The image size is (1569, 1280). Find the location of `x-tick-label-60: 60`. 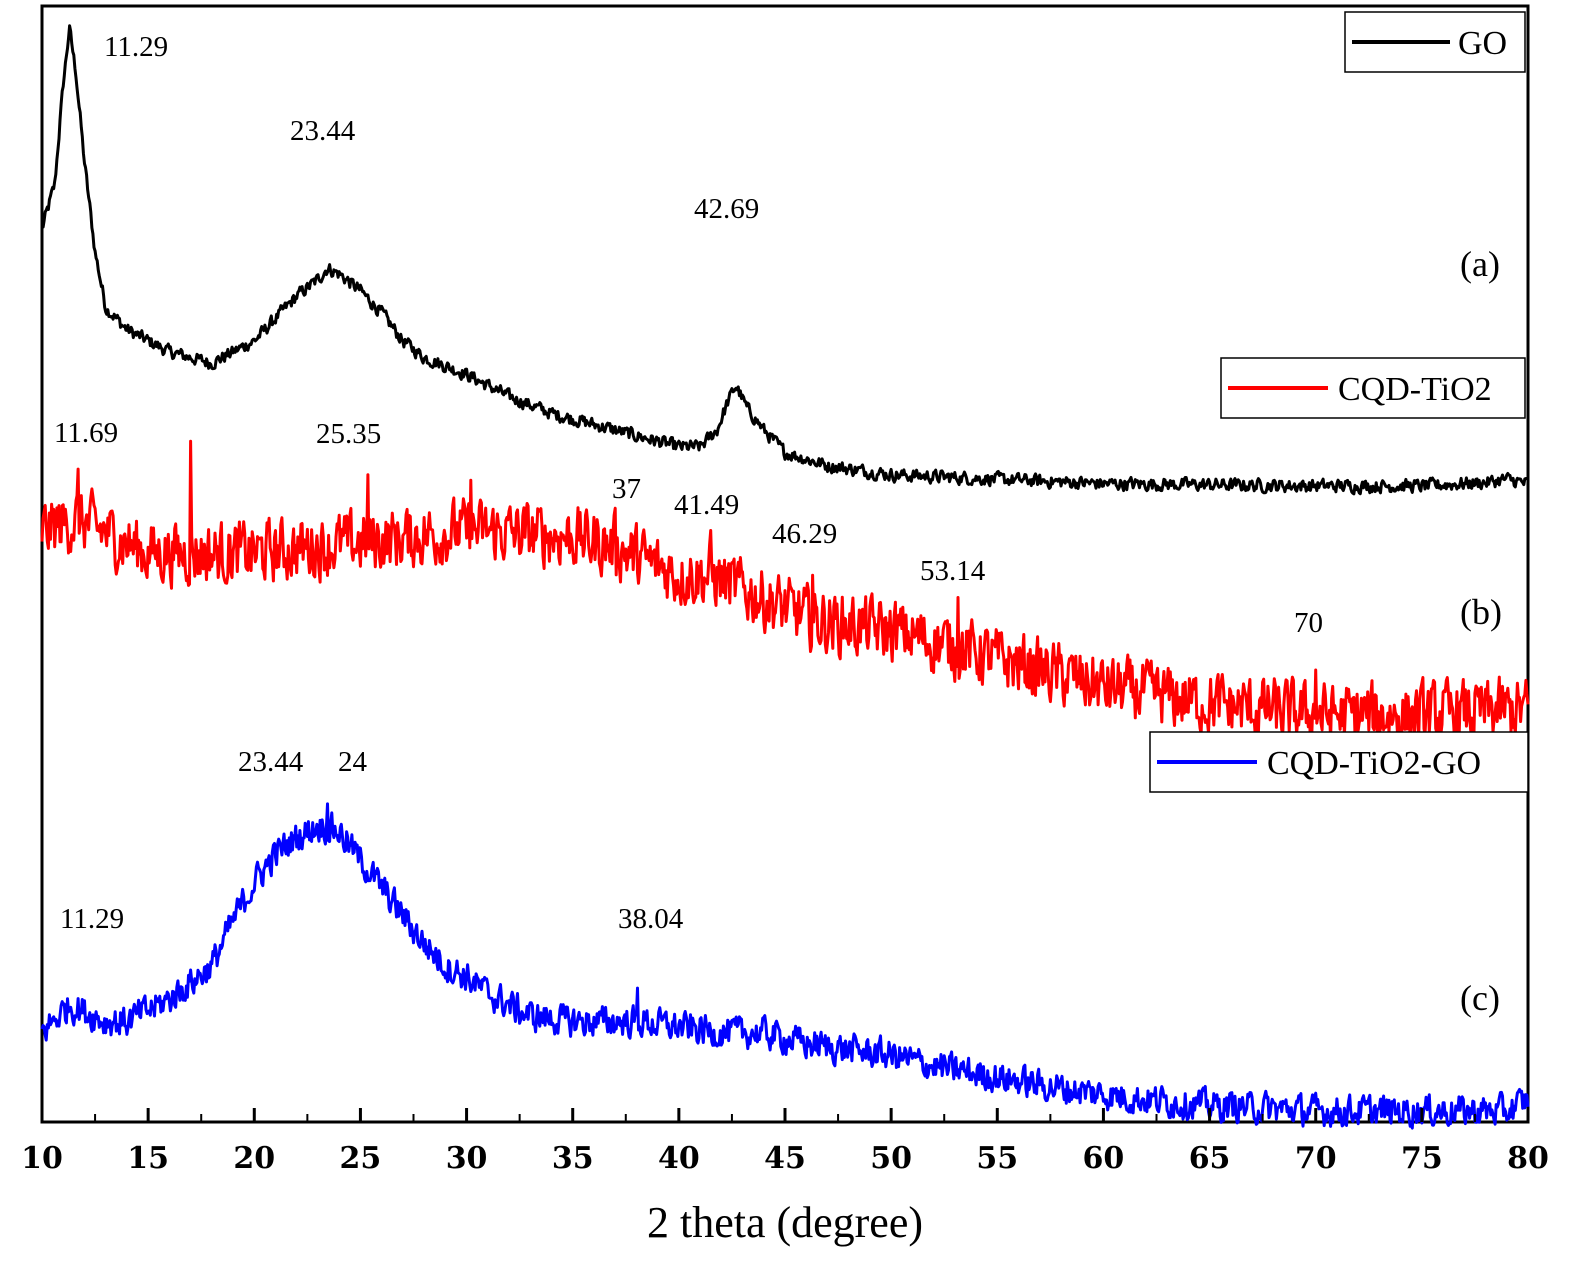

x-tick-label-60: 60 is located at coordinates (1104, 1158).